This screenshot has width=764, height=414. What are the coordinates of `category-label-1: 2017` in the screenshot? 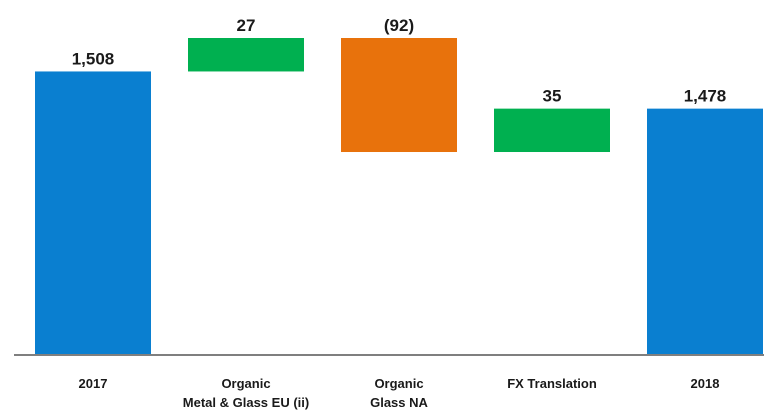 It's located at (93, 383).